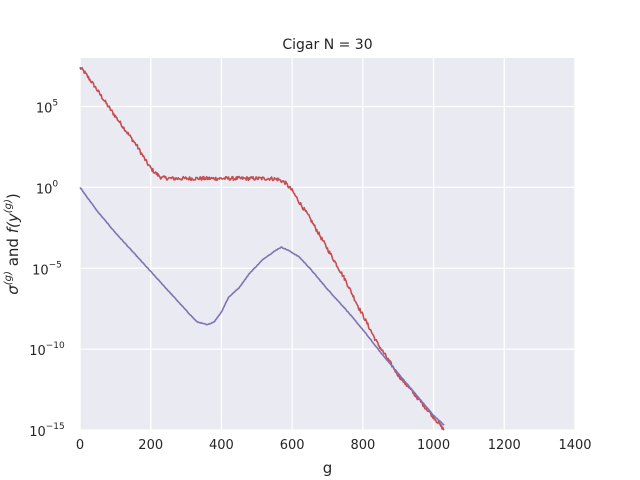 Image resolution: width=640 pixels, height=480 pixels. What do you see at coordinates (47, 269) in the screenshot?
I see `y-tick-label: 10⁻⁵` at bounding box center [47, 269].